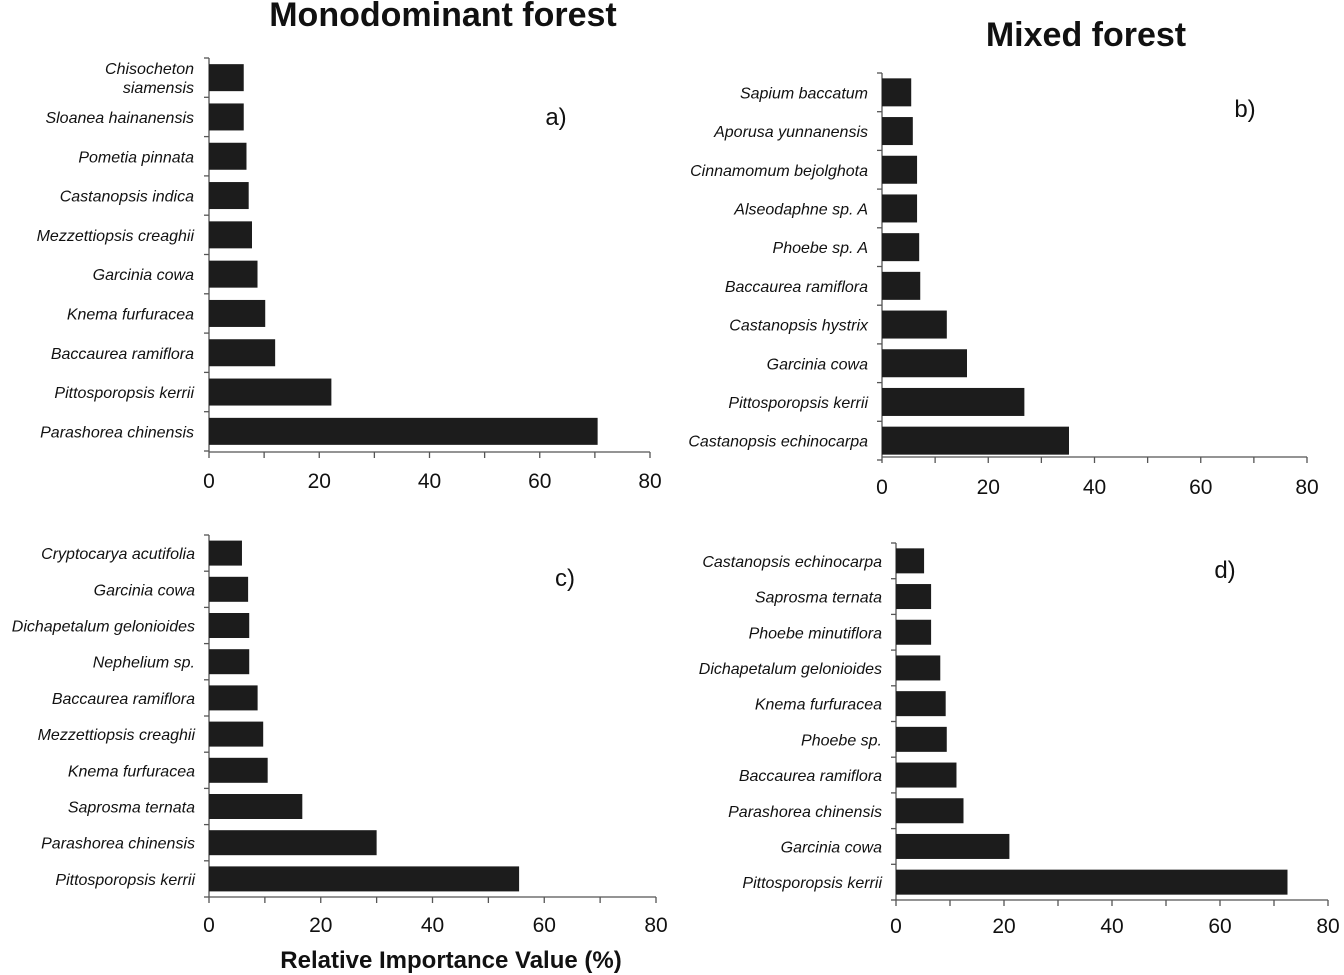  I want to click on panel-c-bar-saprosma-ternata, so click(256, 806).